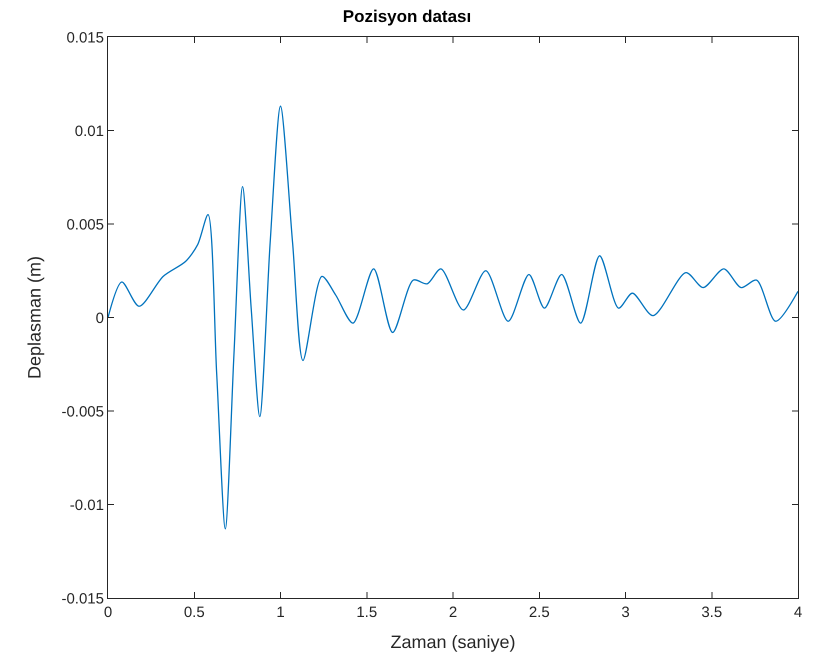 The image size is (814, 668). What do you see at coordinates (280, 612) in the screenshot?
I see `x-tick-label: 1` at bounding box center [280, 612].